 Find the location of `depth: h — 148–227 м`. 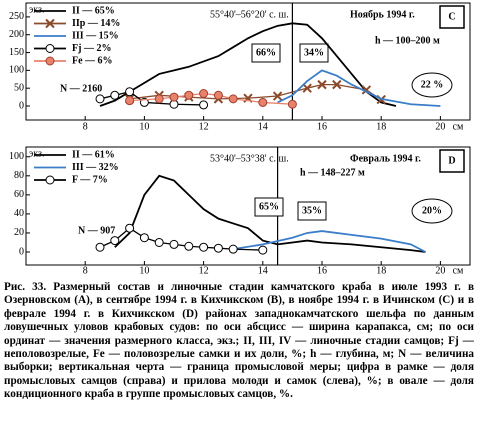

depth: h — 148–227 м is located at coordinates (332, 172).